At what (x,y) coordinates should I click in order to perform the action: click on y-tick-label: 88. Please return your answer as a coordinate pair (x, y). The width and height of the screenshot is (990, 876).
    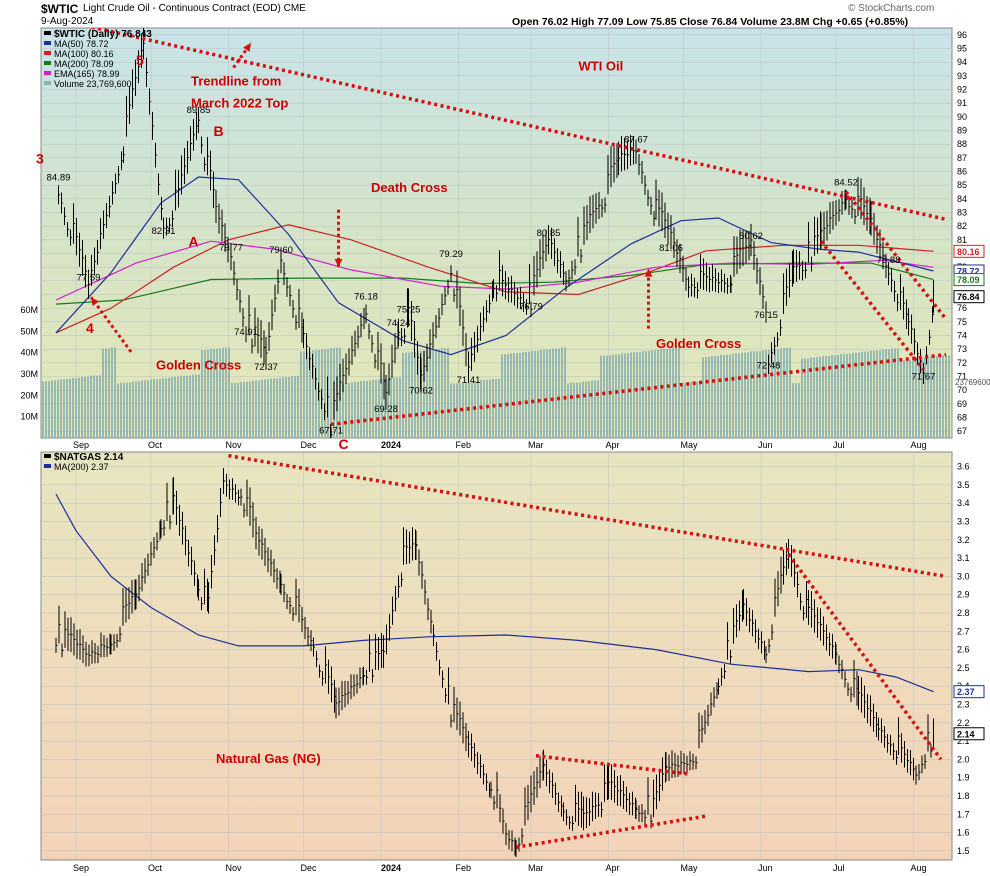
    Looking at the image, I should click on (962, 144).